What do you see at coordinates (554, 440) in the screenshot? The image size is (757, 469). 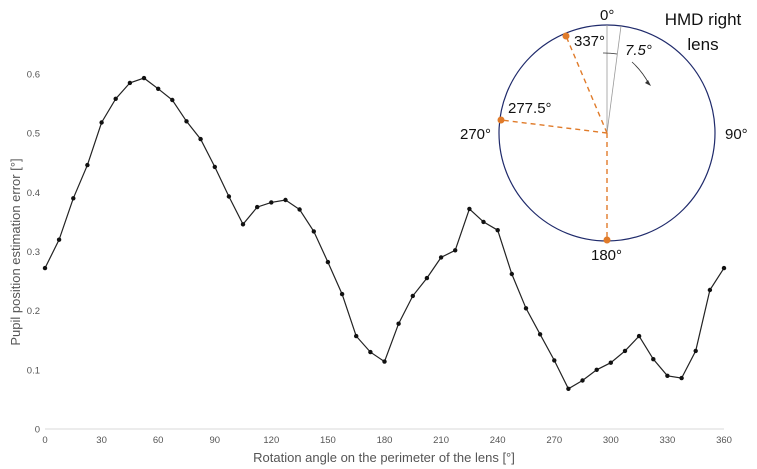 I see `x-tick-label: 270` at bounding box center [554, 440].